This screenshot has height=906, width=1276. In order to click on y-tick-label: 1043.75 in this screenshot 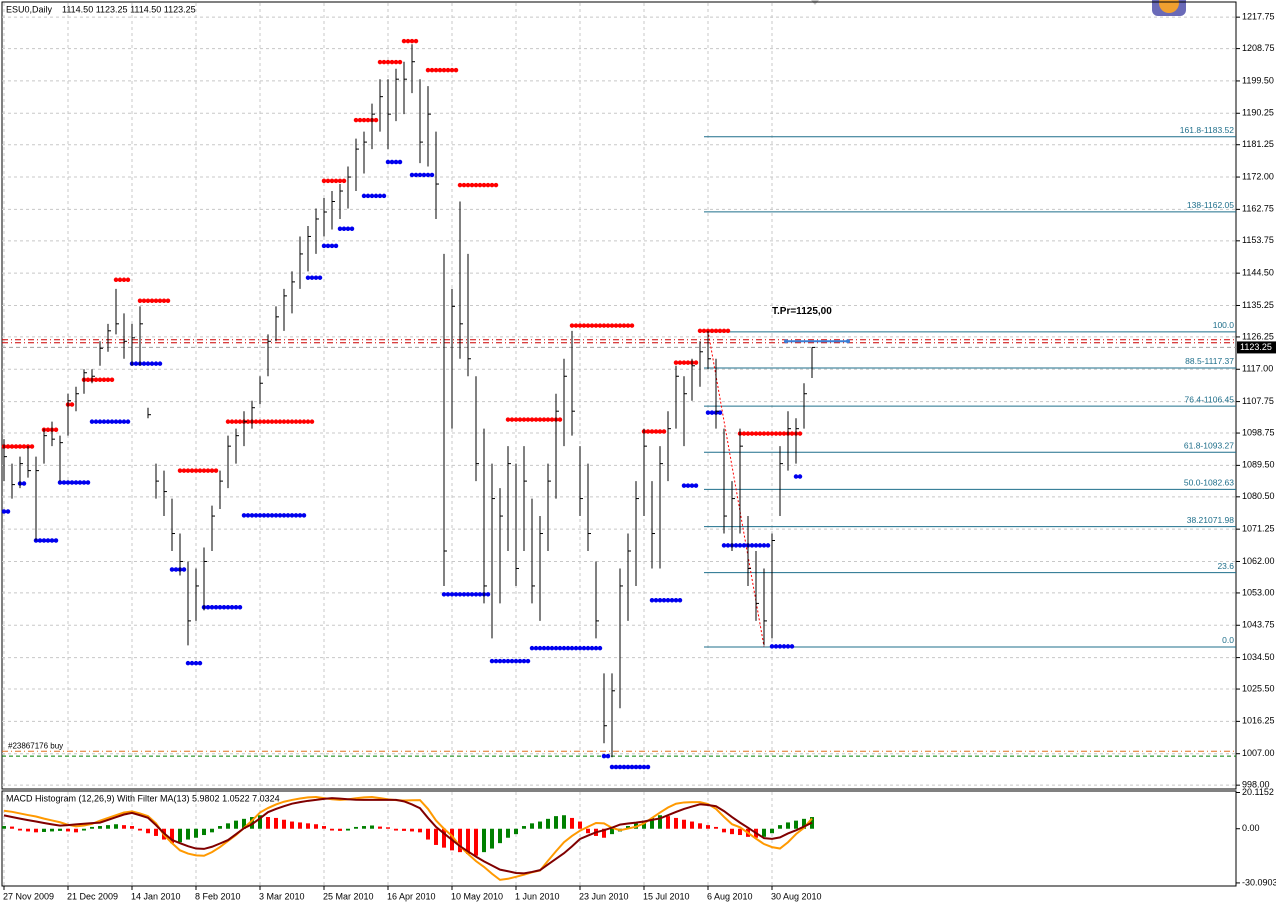, I will do `click(1258, 625)`.